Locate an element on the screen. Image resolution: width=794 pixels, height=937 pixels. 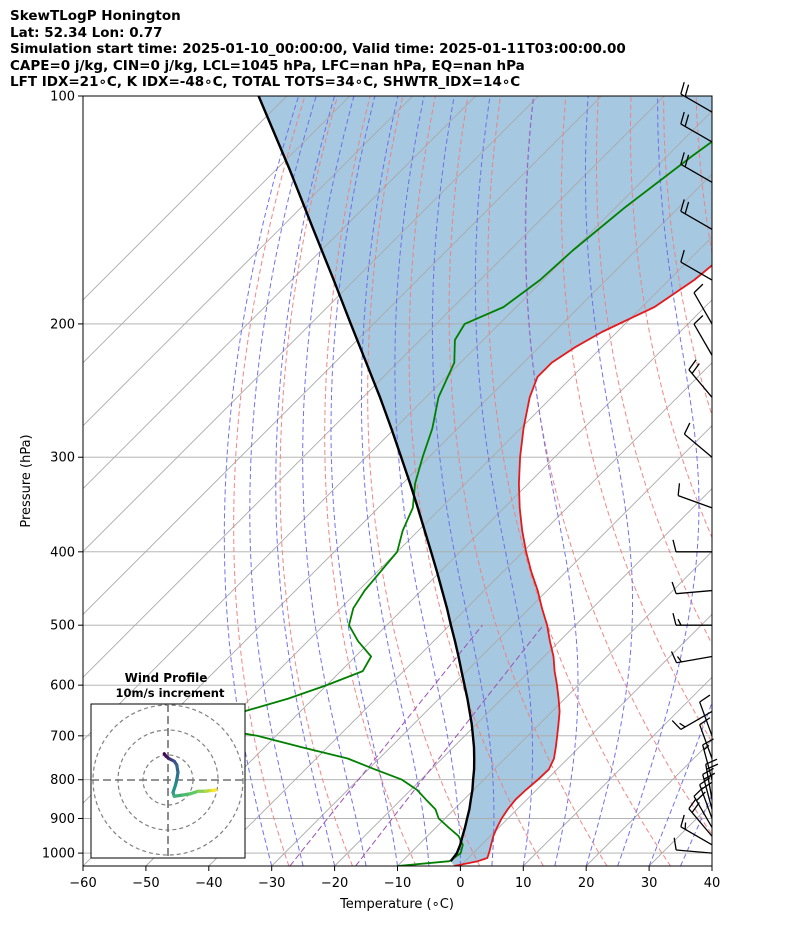
hodograph-subtitle: 10m/s increment is located at coordinates (170, 693).